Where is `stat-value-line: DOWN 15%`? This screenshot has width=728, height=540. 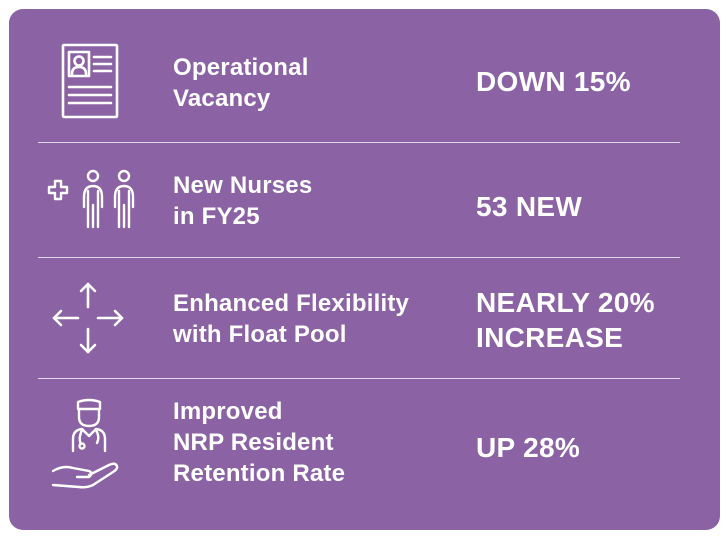 stat-value-line: DOWN 15% is located at coordinates (553, 81).